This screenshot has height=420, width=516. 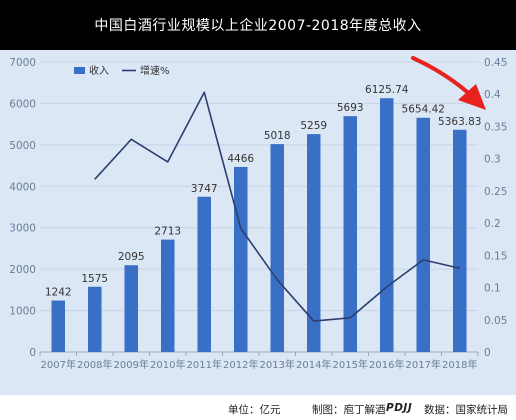 What do you see at coordinates (94, 364) in the screenshot?
I see `x-tick-label: 2008年` at bounding box center [94, 364].